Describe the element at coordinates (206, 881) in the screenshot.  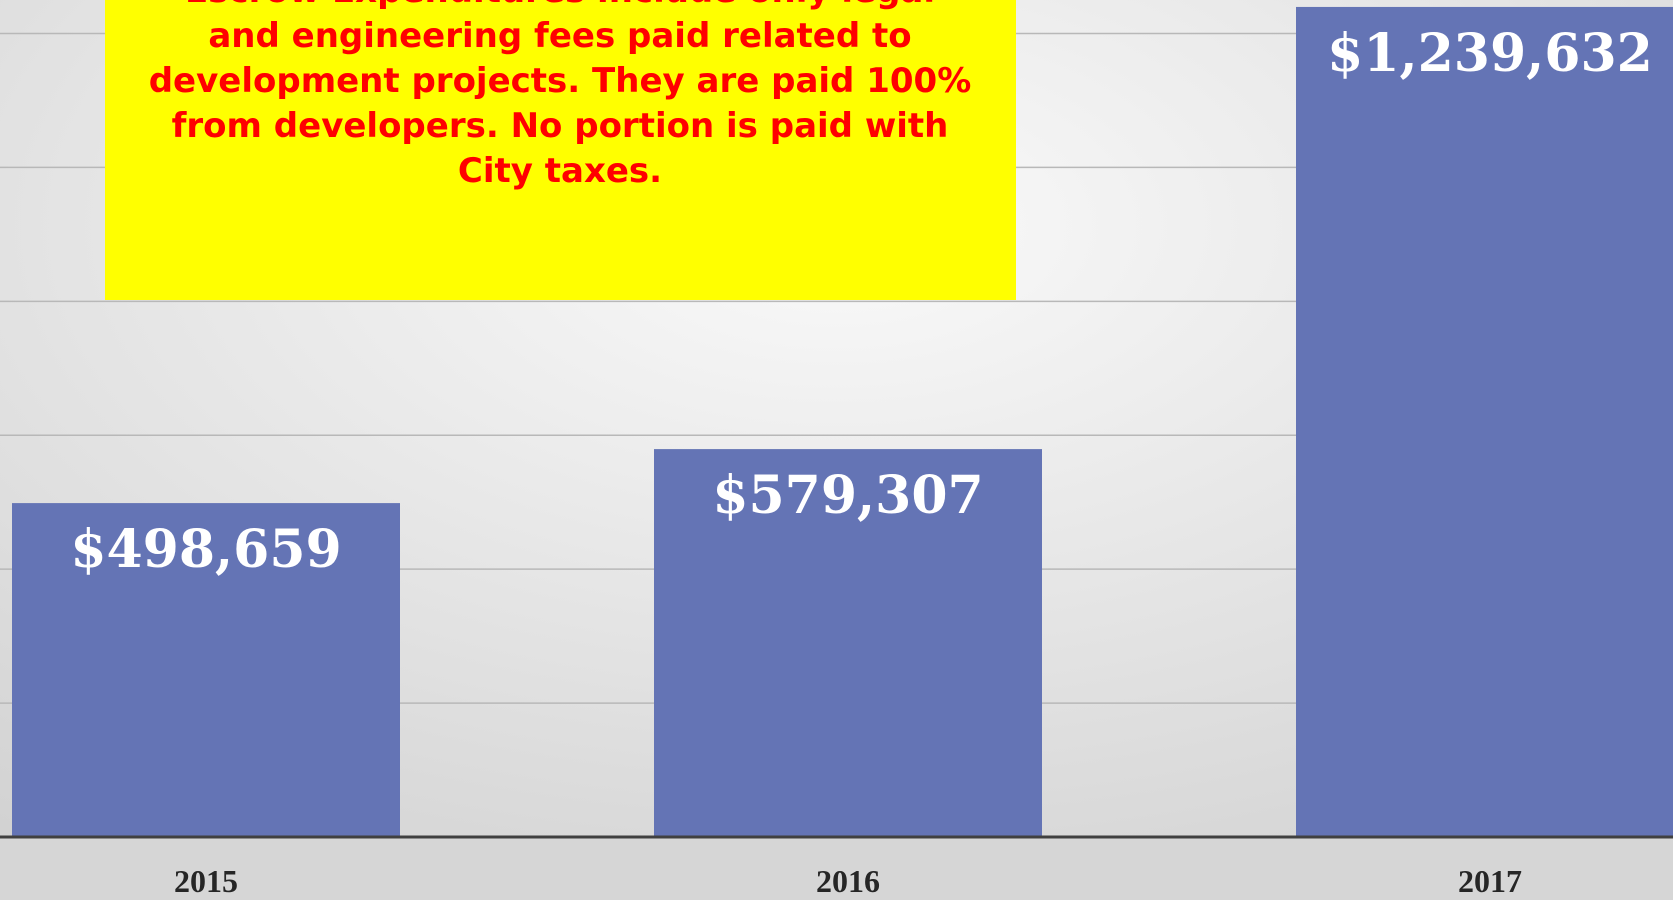
I see `x-tick-label: 2015` at that location.